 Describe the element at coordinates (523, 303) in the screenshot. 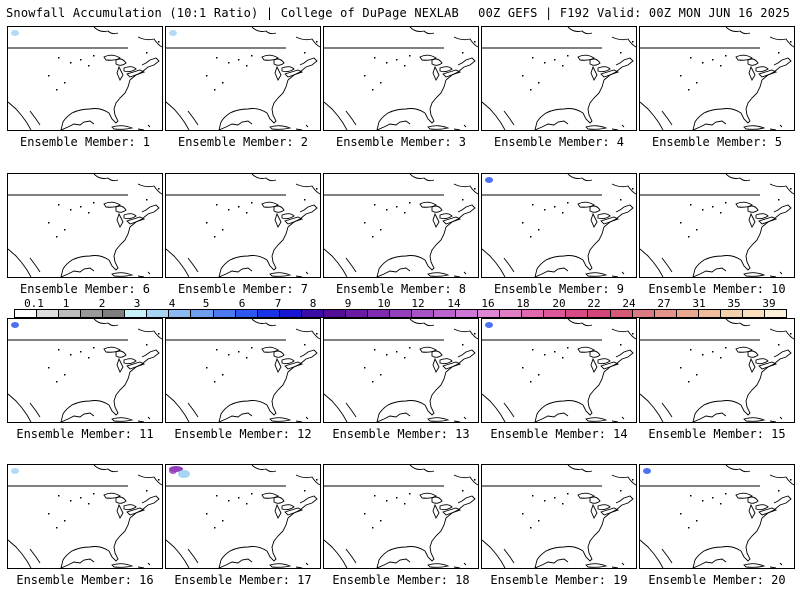

I see `legend-tick-label: 18` at that location.